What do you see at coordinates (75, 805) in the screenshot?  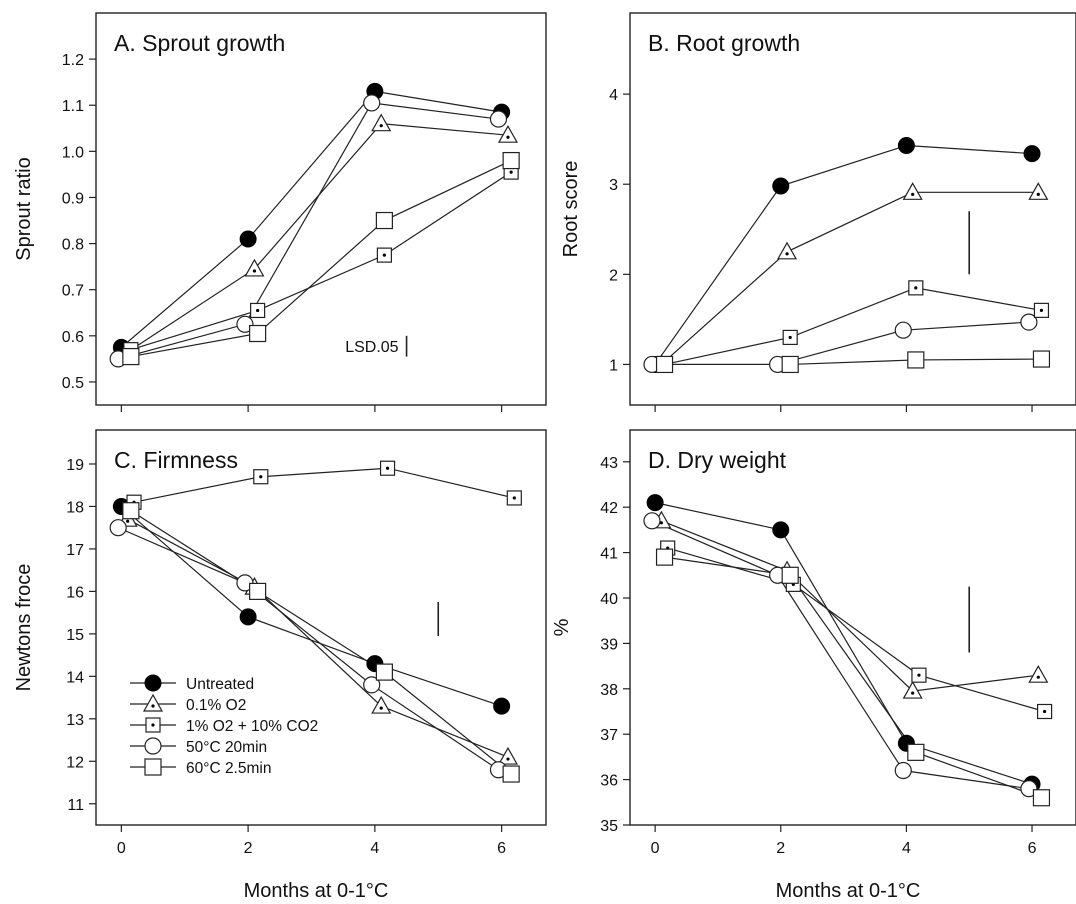 I see `y-tick-label: 11` at bounding box center [75, 805].